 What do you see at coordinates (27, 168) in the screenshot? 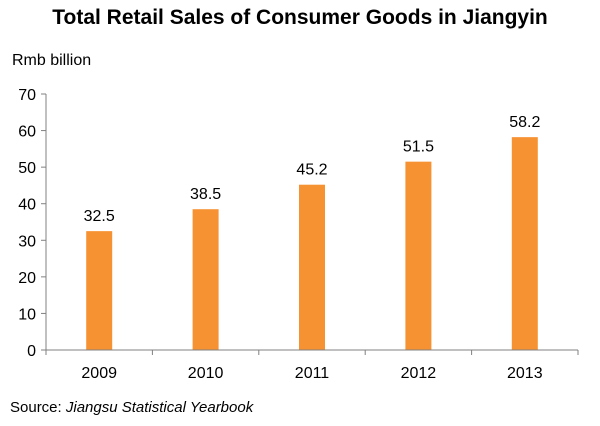
I see `y-tick-label: 50` at bounding box center [27, 168].